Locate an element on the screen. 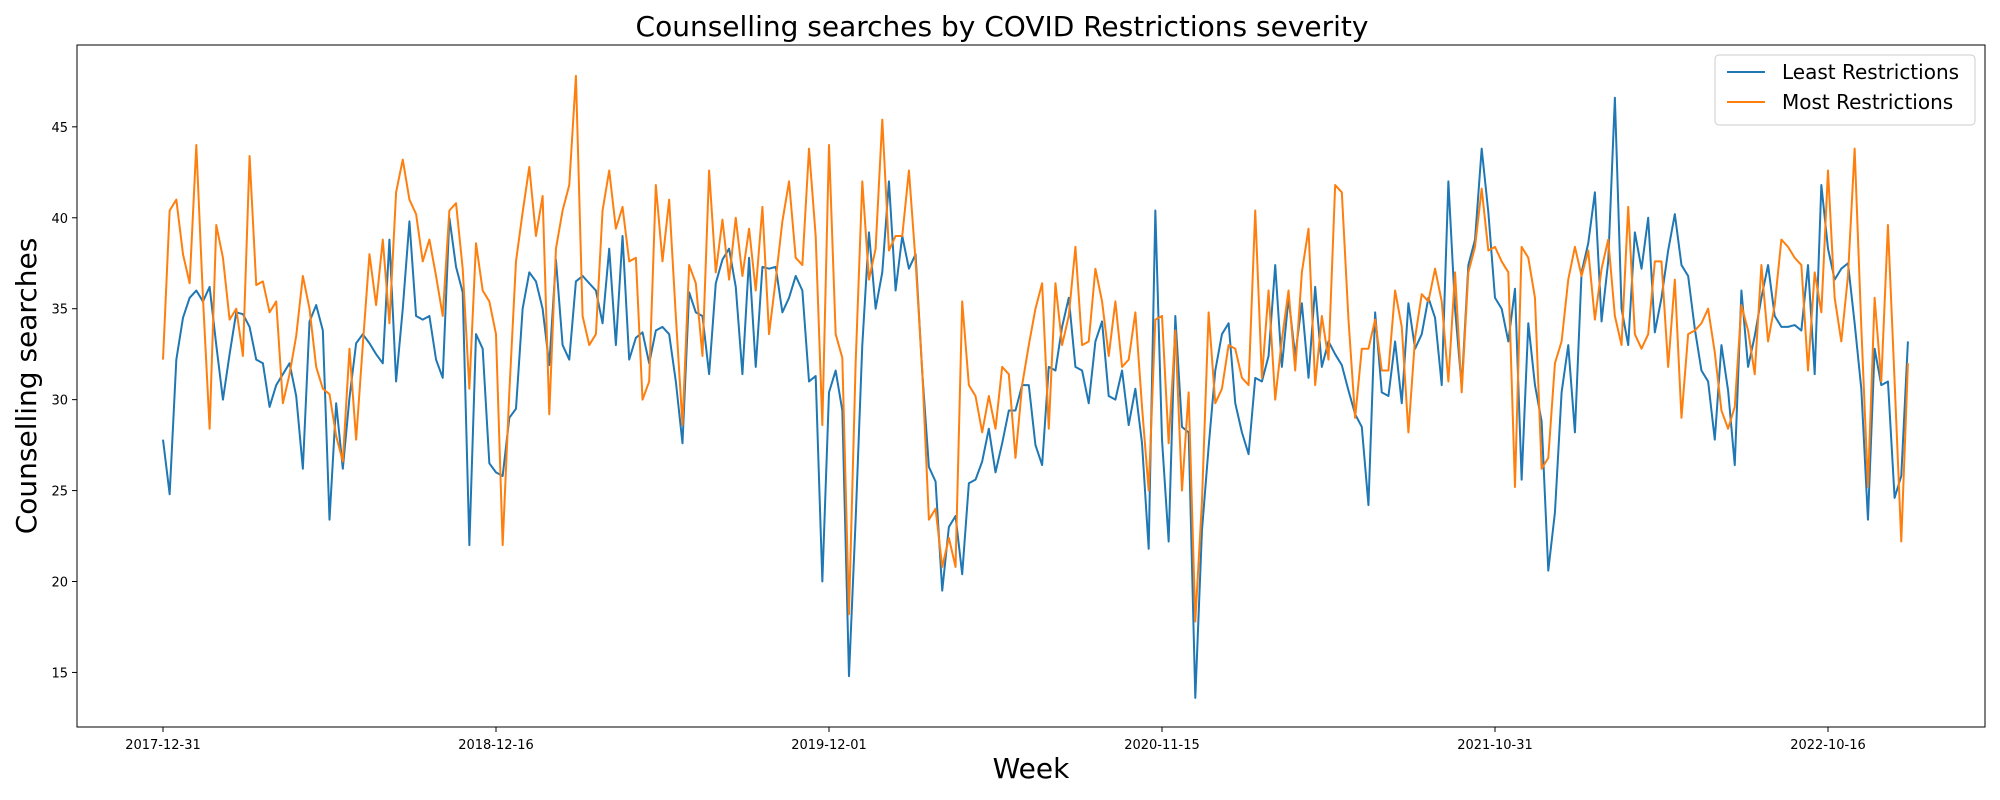 This screenshot has height=800, width=2000. legend-box is located at coordinates (1845, 90).